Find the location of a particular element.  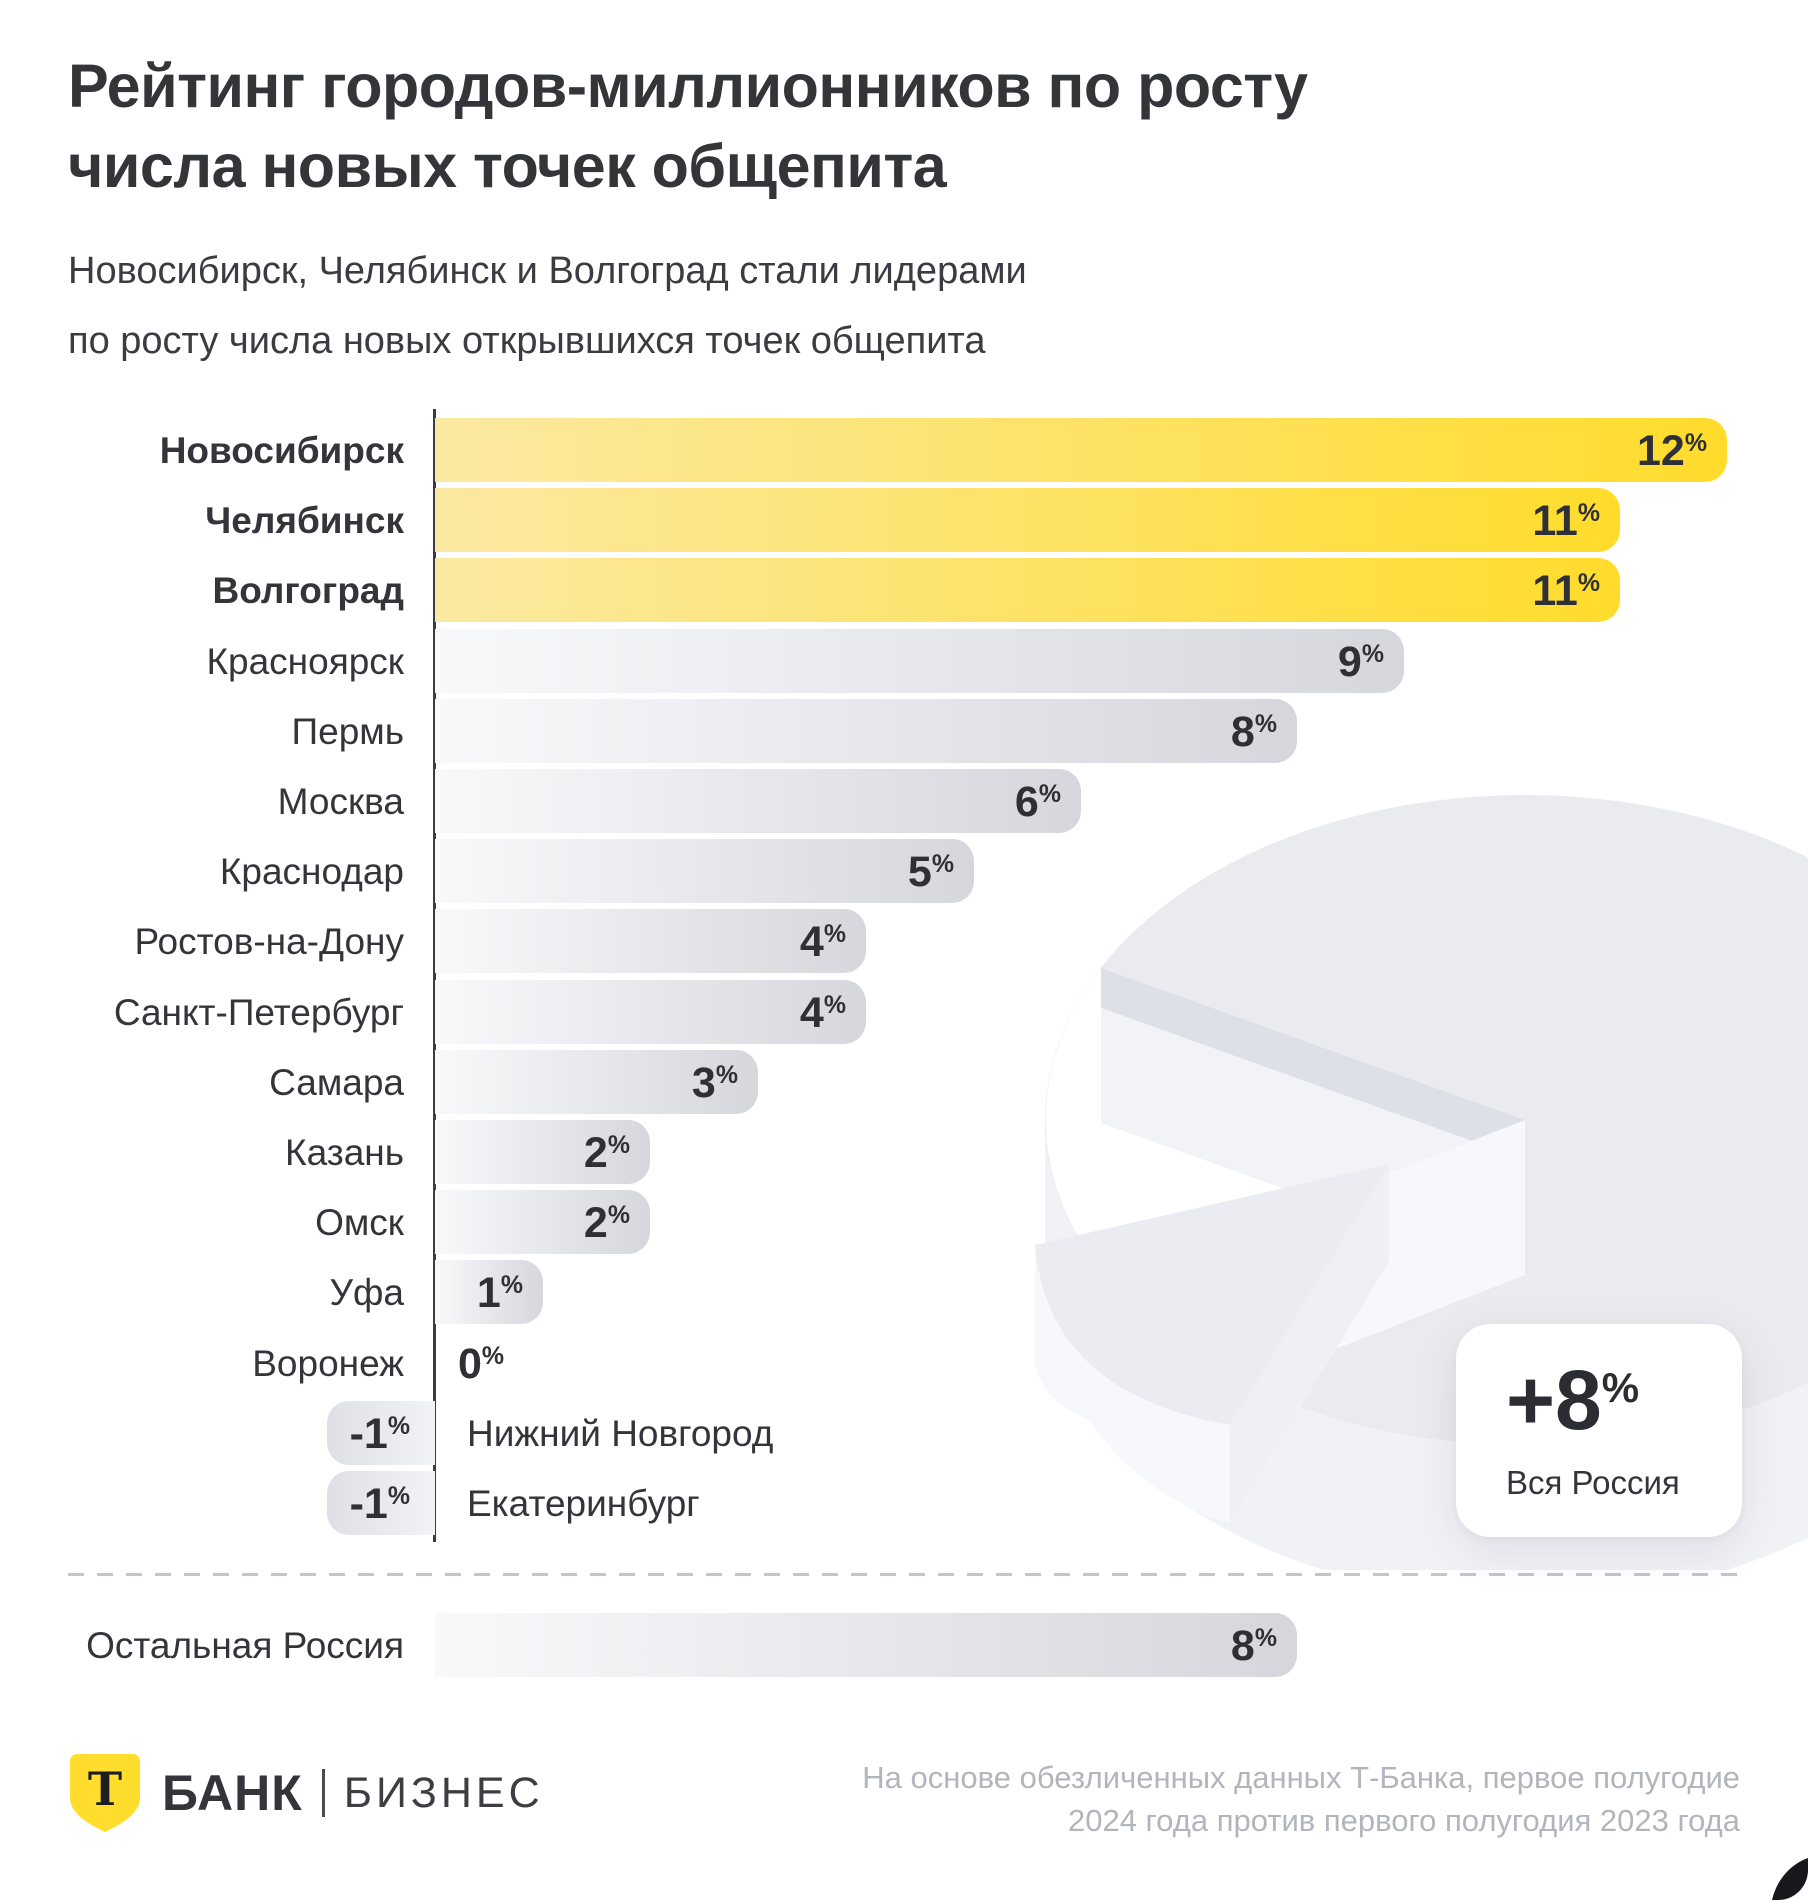

bar-label: Ростов-на-Дону is located at coordinates (269, 941).